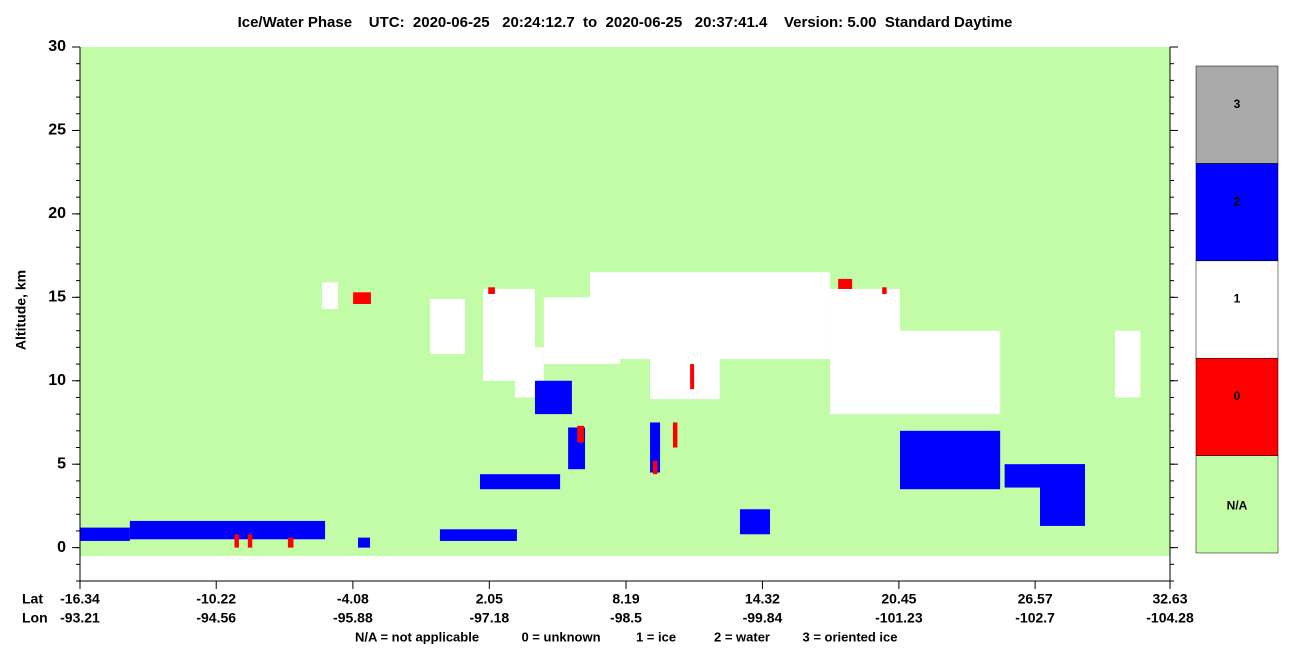  I want to click on x-tick-label: 32.63, so click(1169, 599).